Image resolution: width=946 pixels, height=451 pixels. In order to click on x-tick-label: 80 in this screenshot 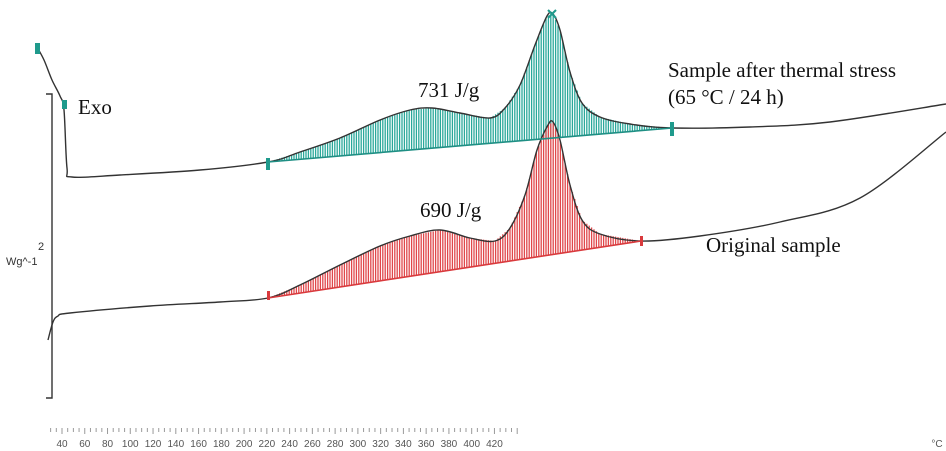, I will do `click(108, 444)`.